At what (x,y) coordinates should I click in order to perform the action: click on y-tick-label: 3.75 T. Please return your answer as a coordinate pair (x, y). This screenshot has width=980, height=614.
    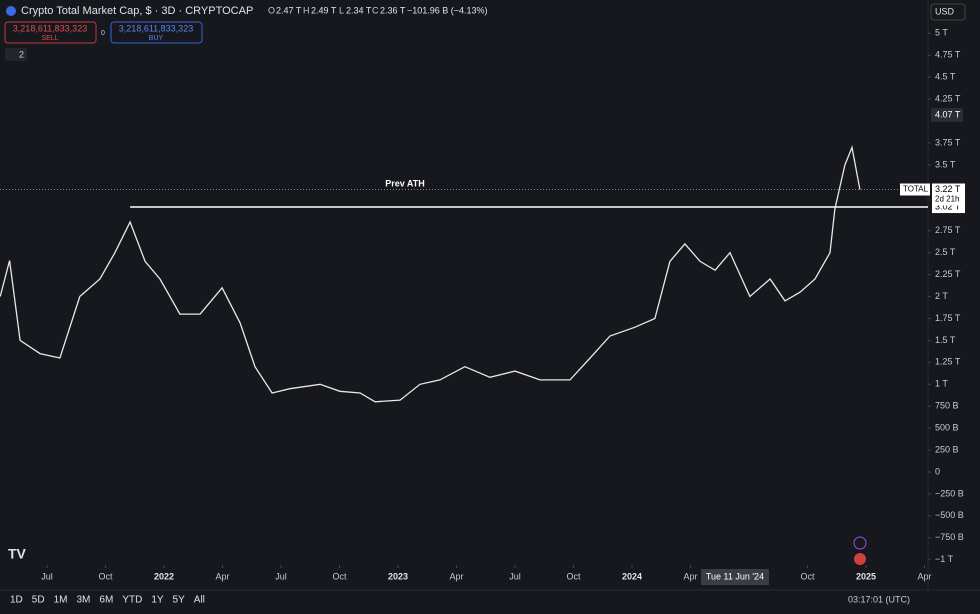
    Looking at the image, I should click on (948, 142).